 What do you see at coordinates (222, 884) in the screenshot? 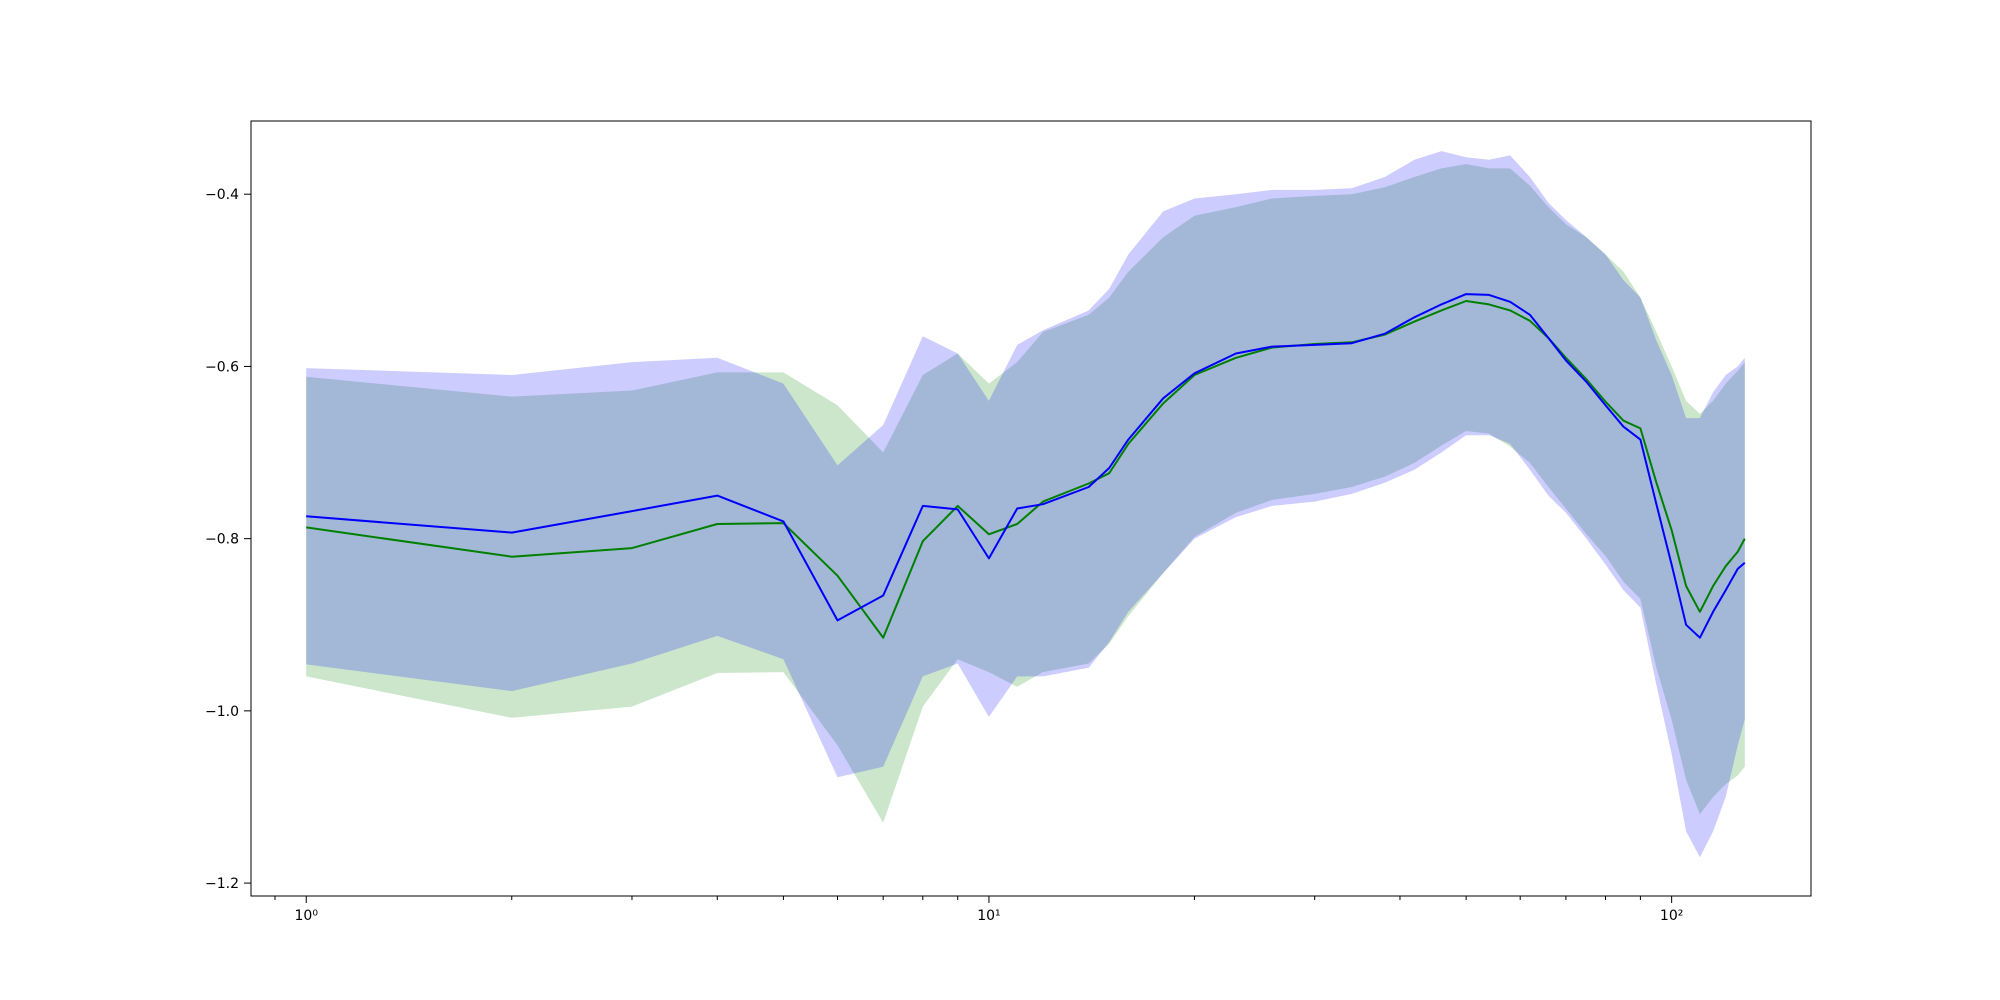
I see `y-tick-label: −1.2` at bounding box center [222, 884].